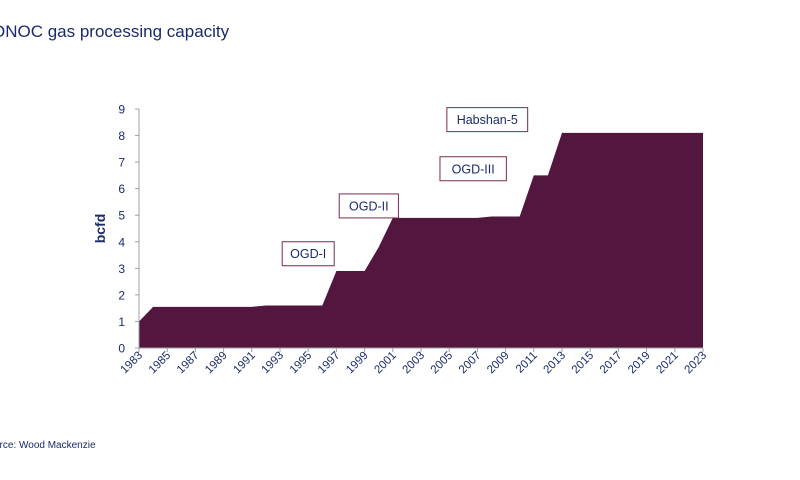  Describe the element at coordinates (121, 110) in the screenshot. I see `y-tick-label: 9` at that location.